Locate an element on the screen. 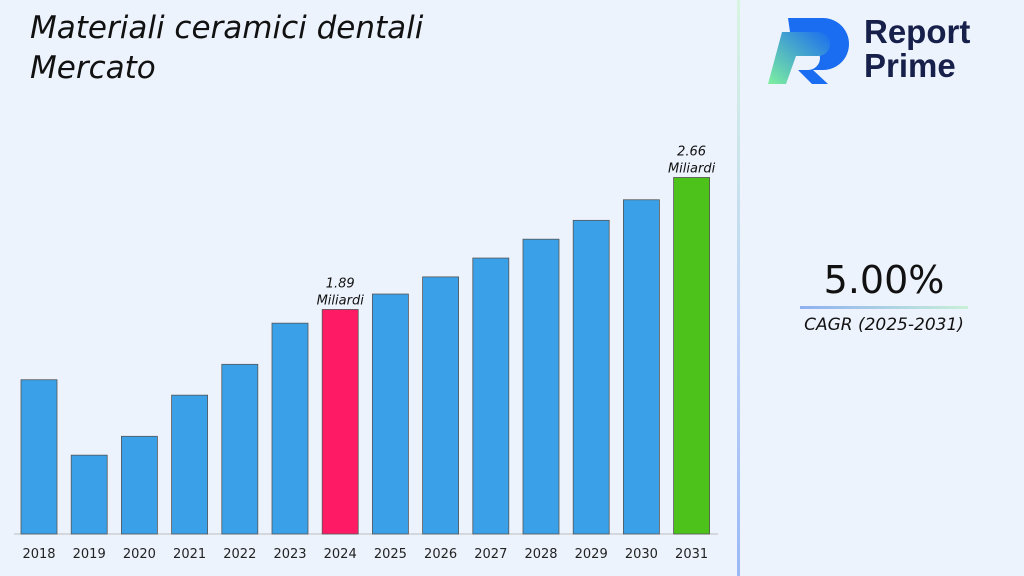  bar-2018 is located at coordinates (39, 457).